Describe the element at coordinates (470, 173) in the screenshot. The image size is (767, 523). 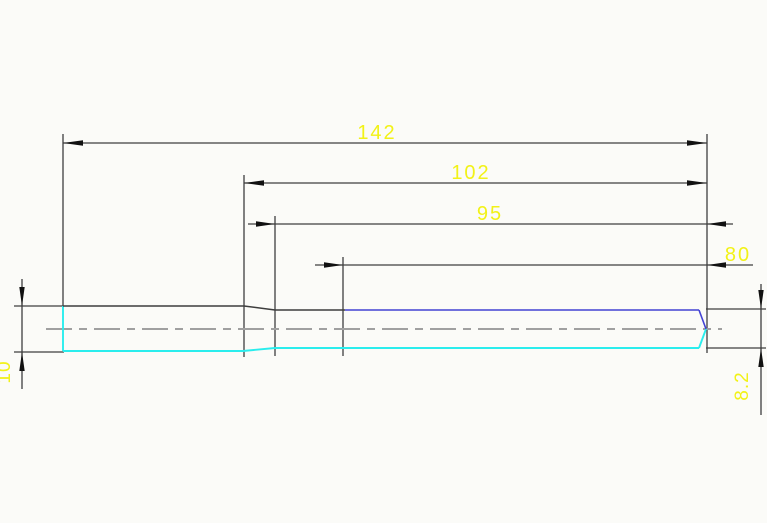
I see `dim-label-102: 102` at that location.